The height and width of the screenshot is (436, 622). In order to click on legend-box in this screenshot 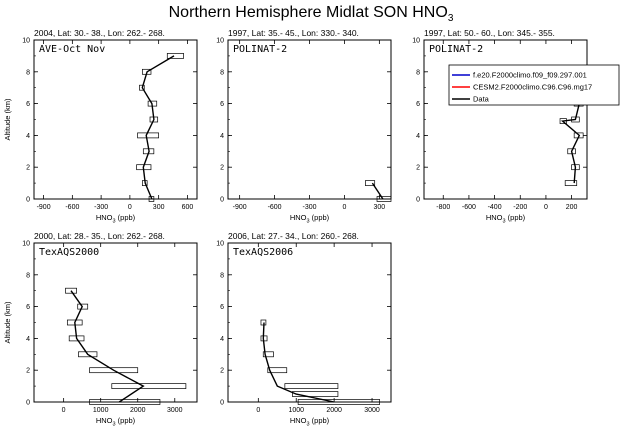, I will do `click(534, 85)`.